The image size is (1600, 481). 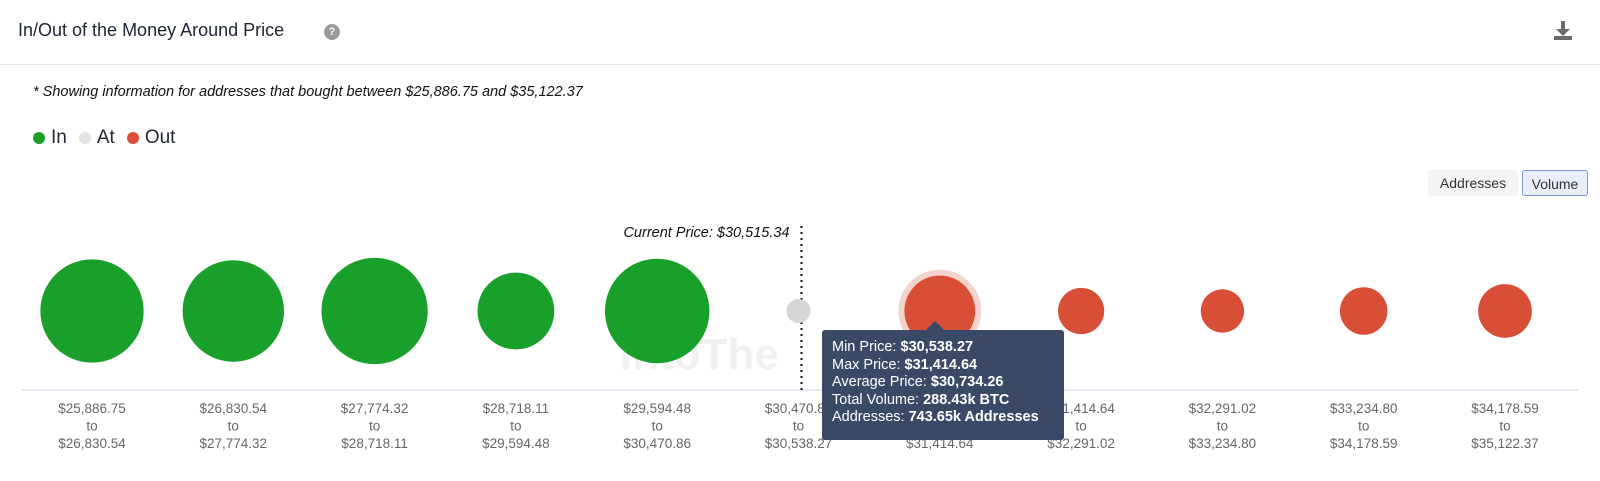 What do you see at coordinates (1364, 408) in the screenshot?
I see `bucket-range-from: $33,234.80` at bounding box center [1364, 408].